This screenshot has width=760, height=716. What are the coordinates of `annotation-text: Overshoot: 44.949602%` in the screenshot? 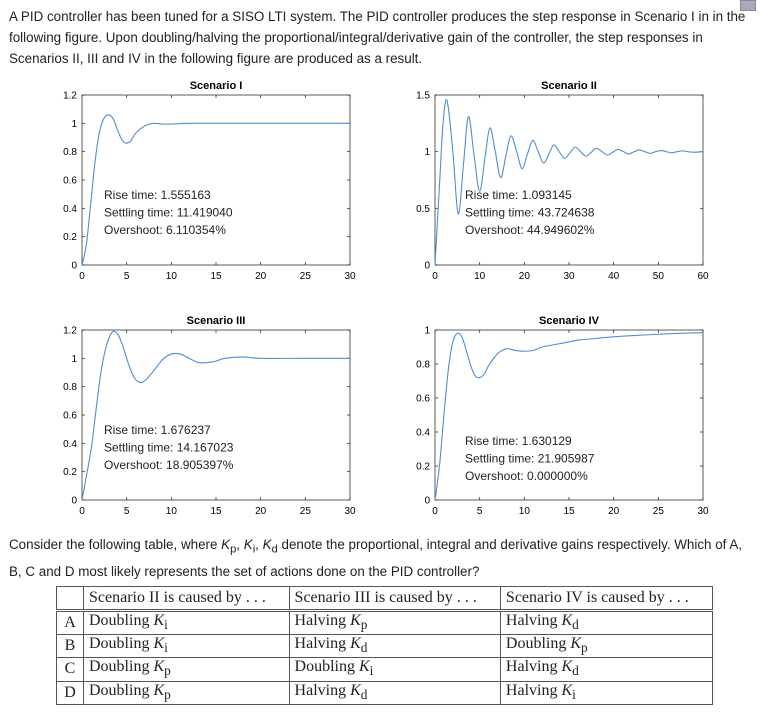 It's located at (530, 230).